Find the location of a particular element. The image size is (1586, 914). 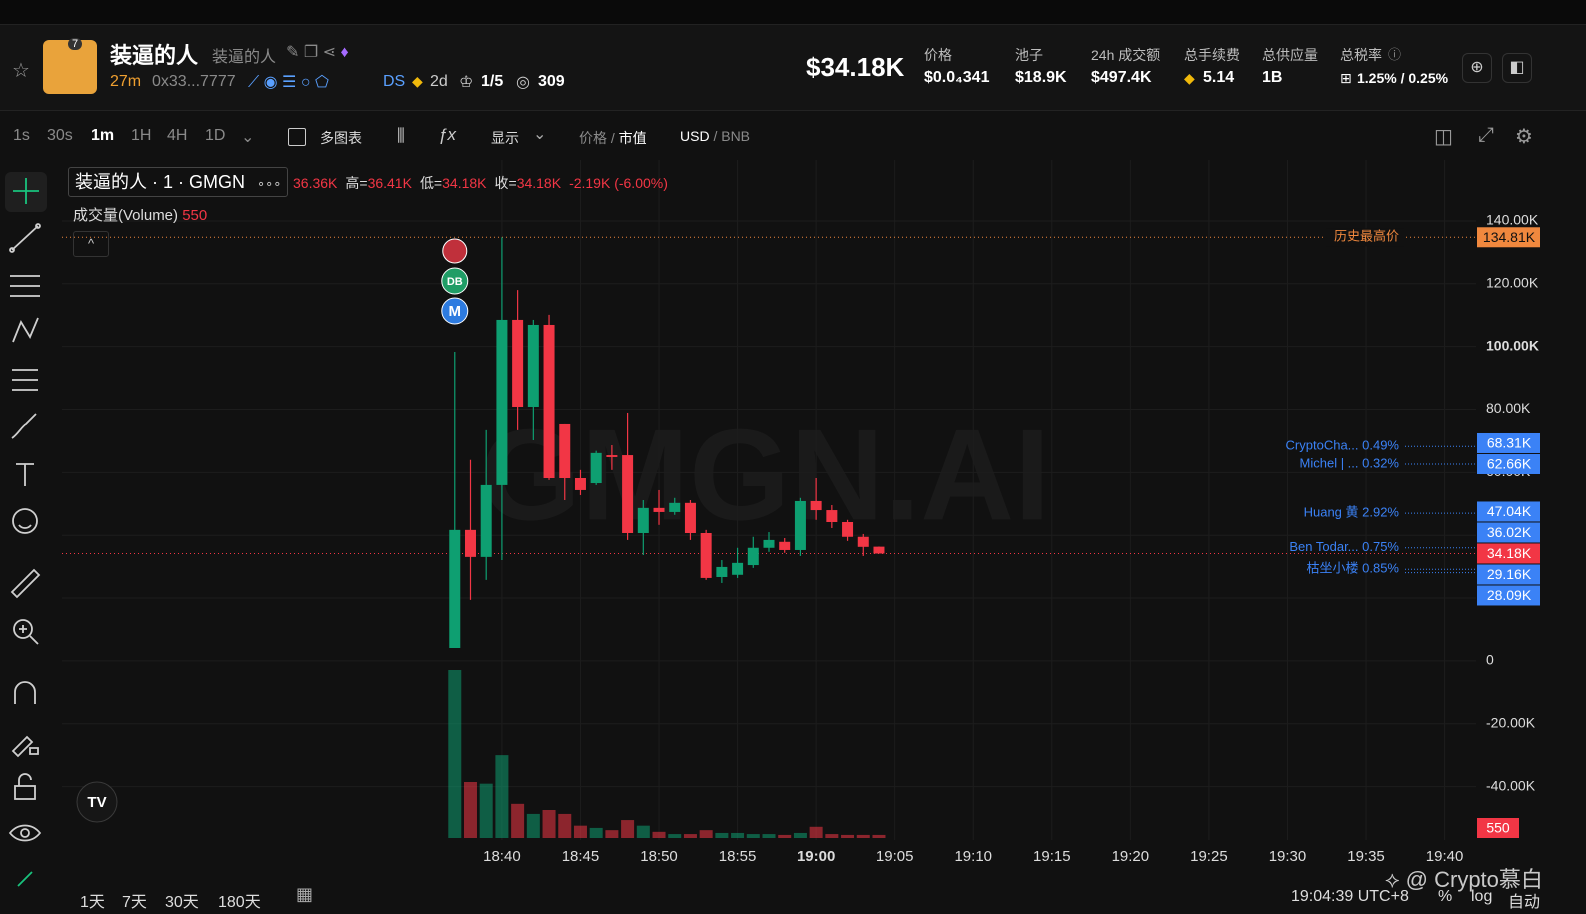

x-tick-label: 18:55 is located at coordinates (738, 856).